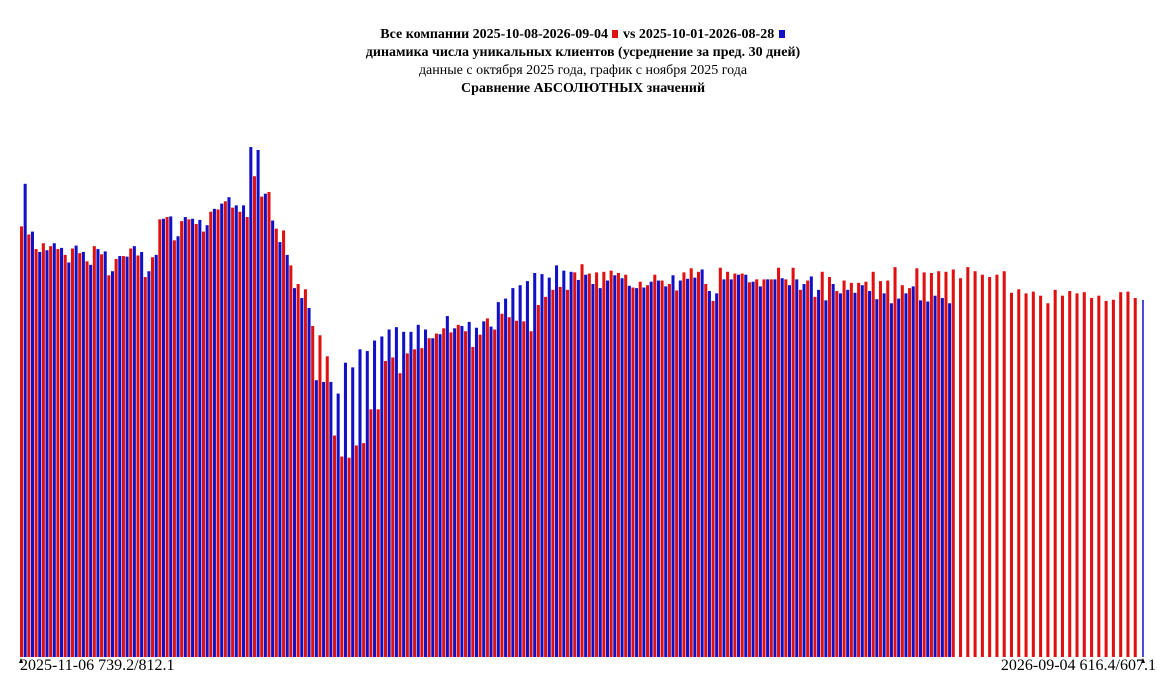 This screenshot has width=1166, height=679. Describe the element at coordinates (1078, 665) in the screenshot. I see `footer-right-label: 2026-09-04 616.4/607.1` at that location.